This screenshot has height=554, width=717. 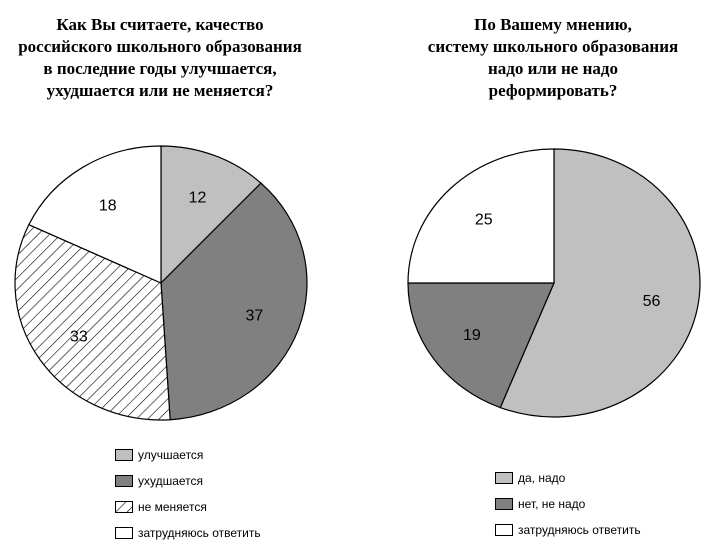 What do you see at coordinates (108, 205) in the screenshot?
I see `left-slice-value-затрудняюсь-ответить: 18` at bounding box center [108, 205].